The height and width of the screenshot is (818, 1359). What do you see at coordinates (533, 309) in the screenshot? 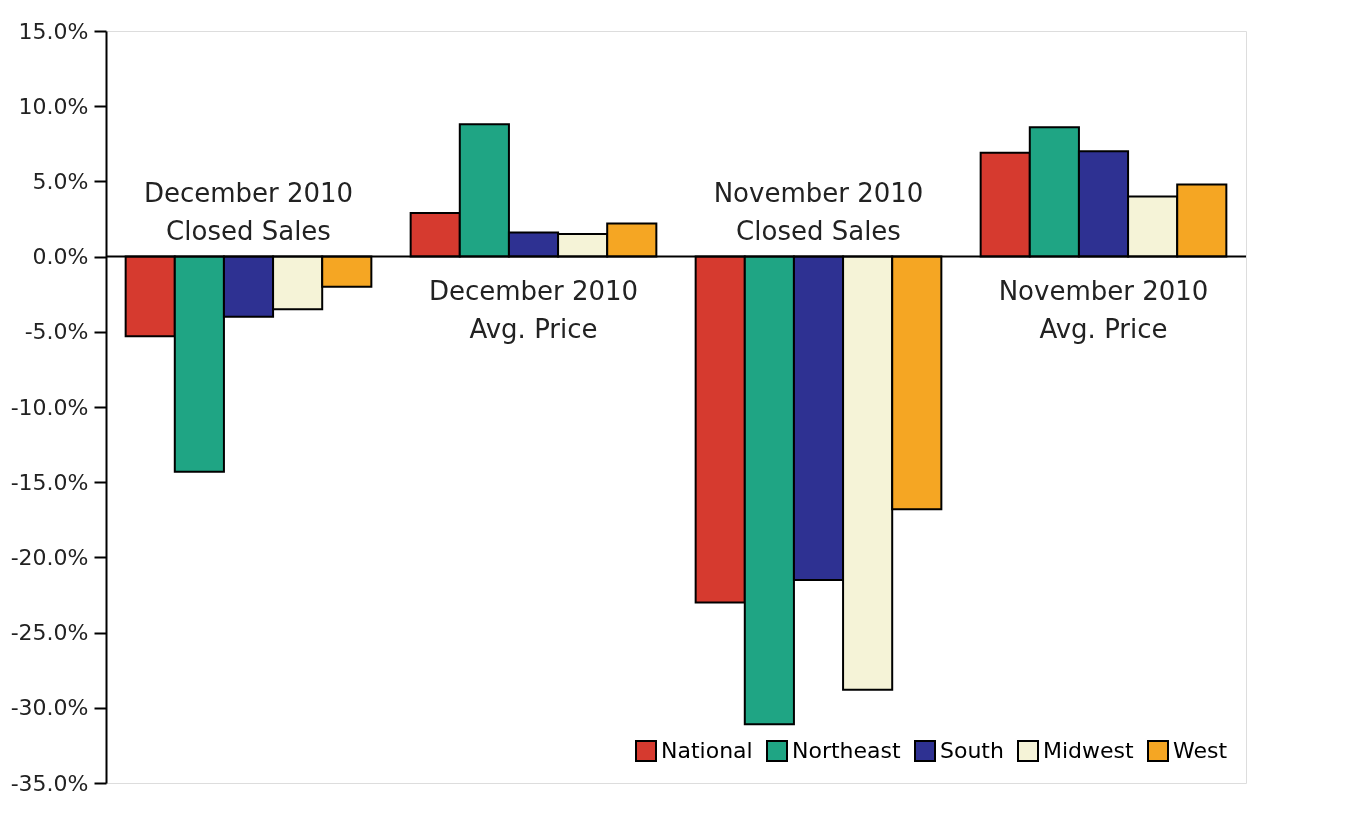
I see `x-tick-label: December 2010 Avg. Price` at bounding box center [533, 309].